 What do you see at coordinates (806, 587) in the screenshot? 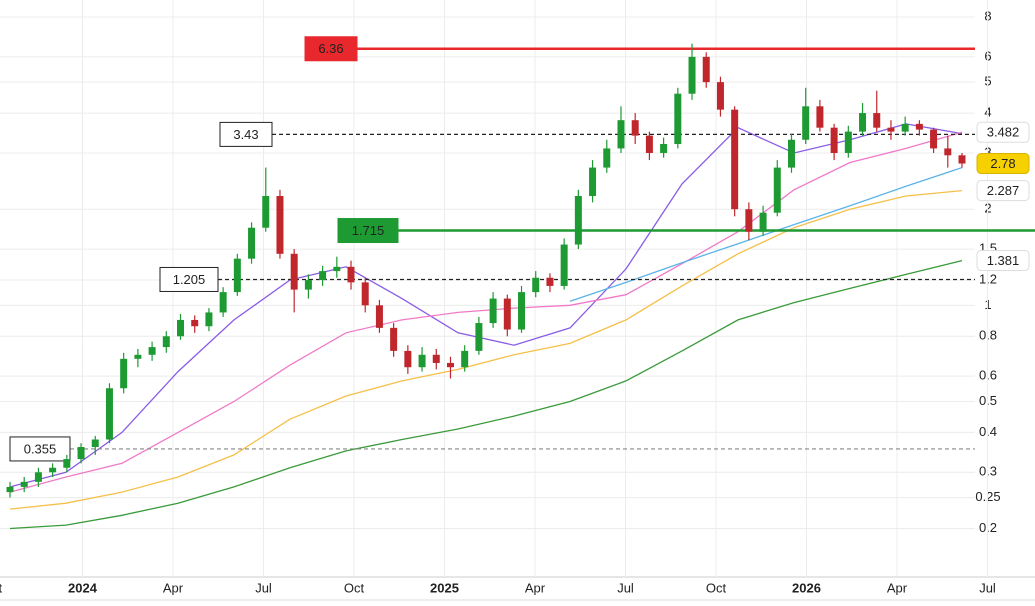
I see `x-tick-label: 2026` at bounding box center [806, 587].